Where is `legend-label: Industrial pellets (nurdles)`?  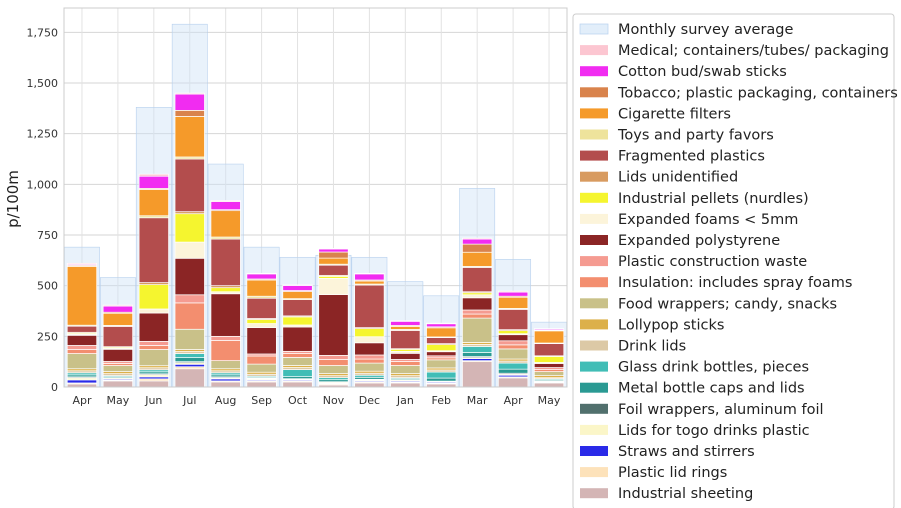 legend-label: Industrial pellets (nurdles) is located at coordinates (713, 199).